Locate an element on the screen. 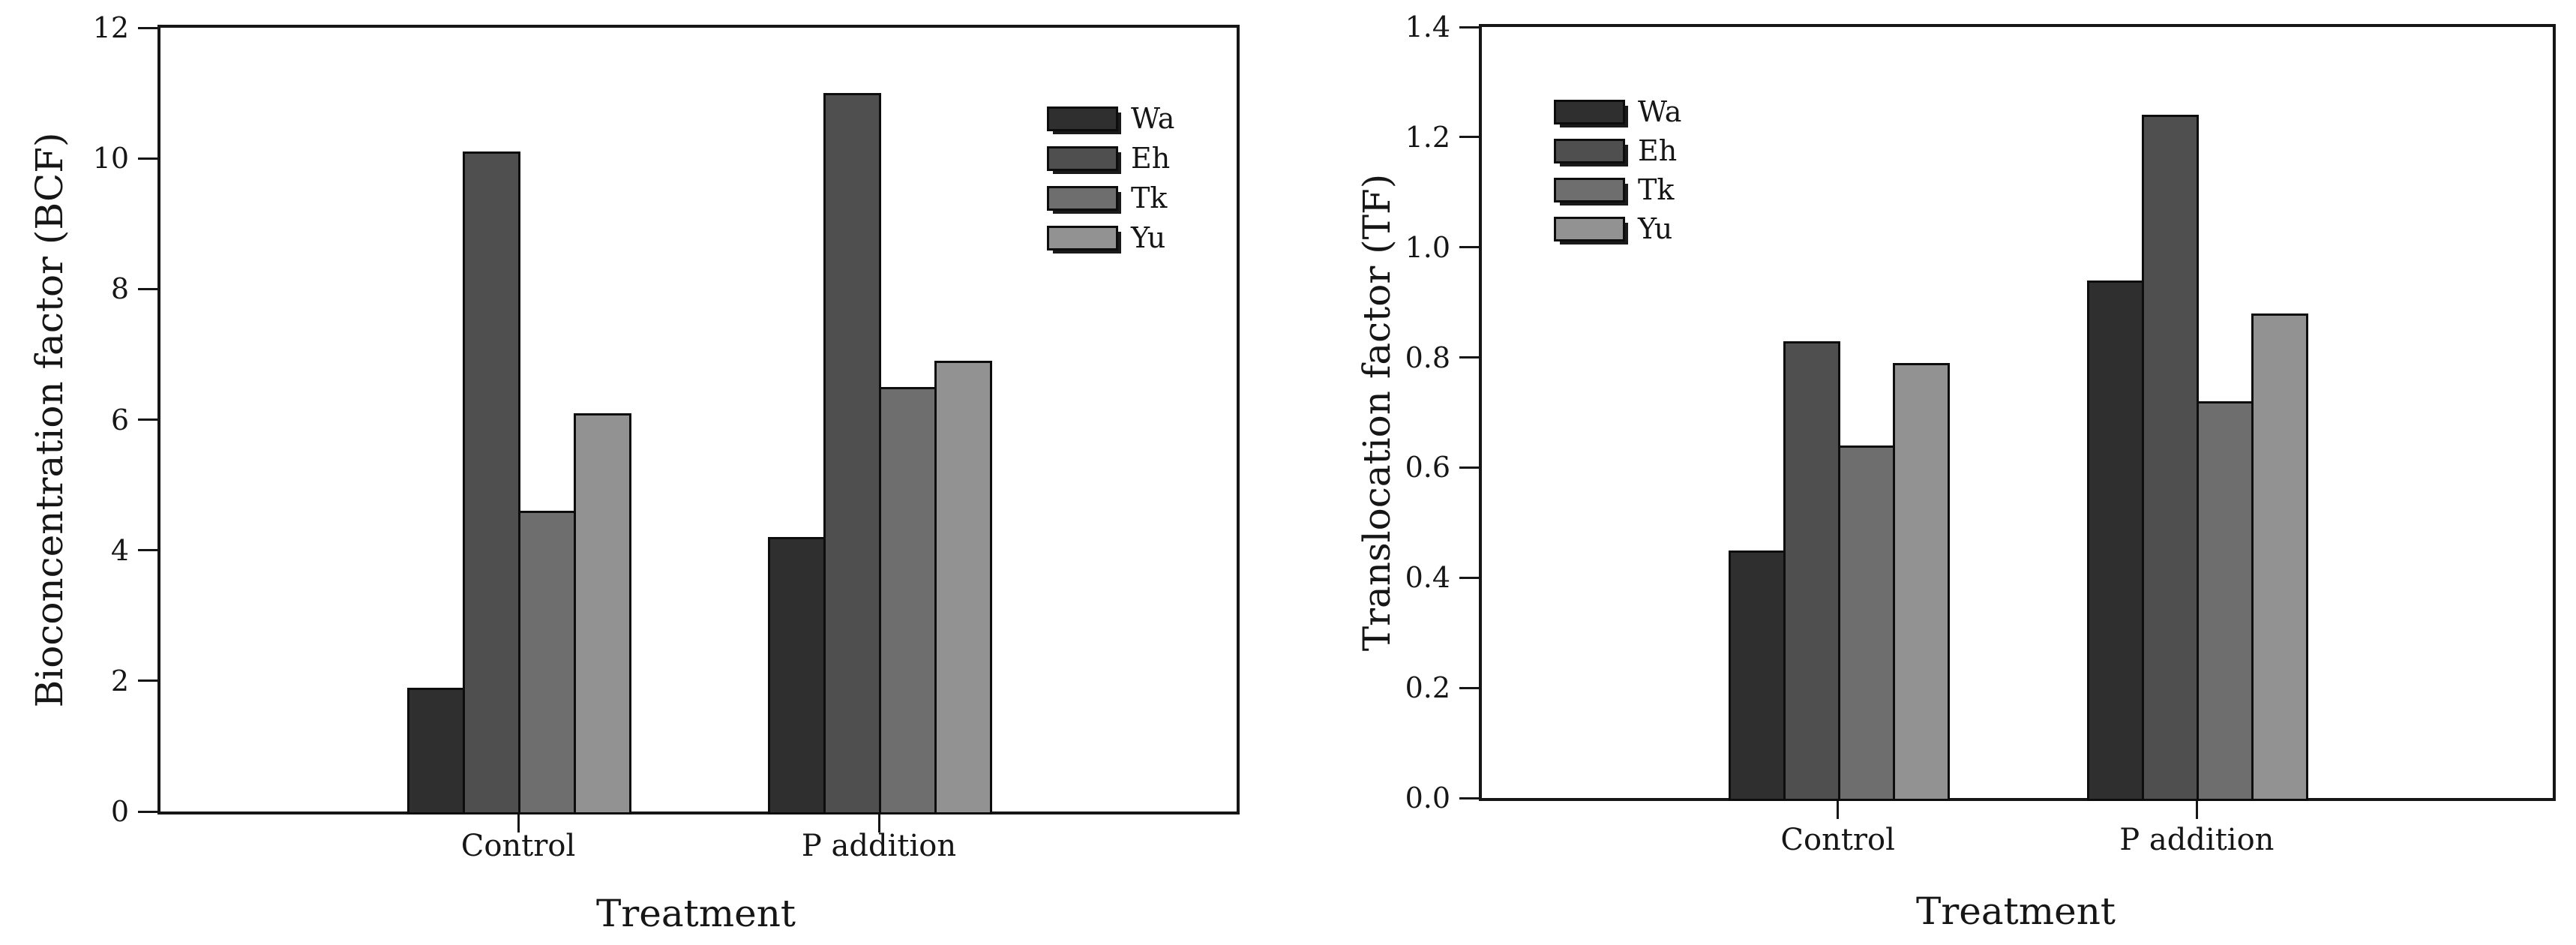 This screenshot has width=2576, height=945. y-tick-label: 2 is located at coordinates (120, 681).